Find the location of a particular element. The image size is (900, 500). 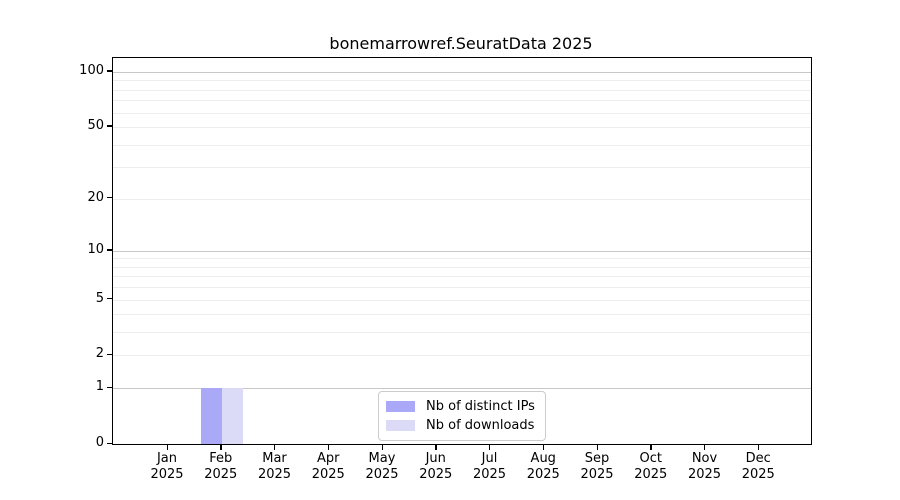

y-tick-label: 50 is located at coordinates (95, 125).